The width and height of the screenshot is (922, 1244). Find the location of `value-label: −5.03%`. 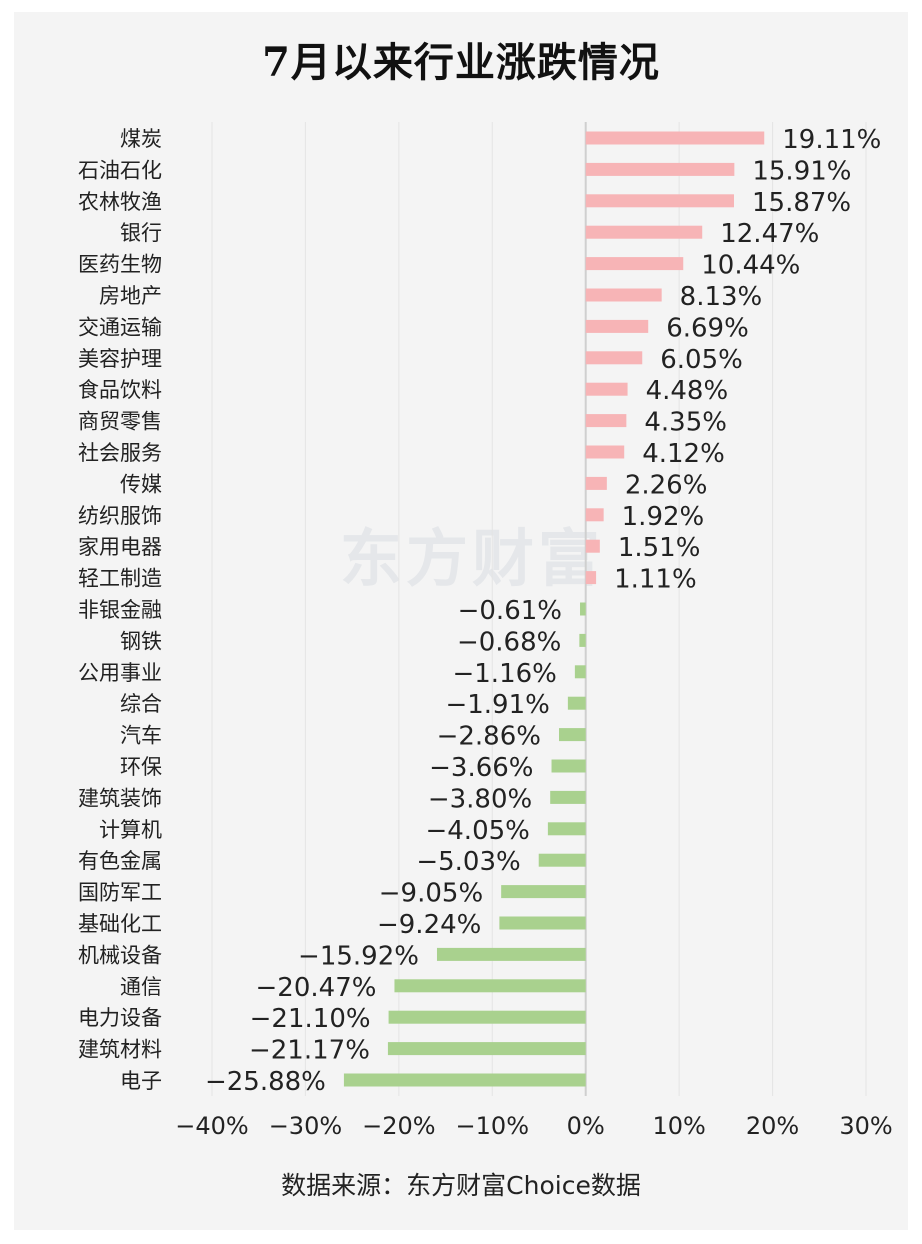

value-label: −5.03% is located at coordinates (468, 862).